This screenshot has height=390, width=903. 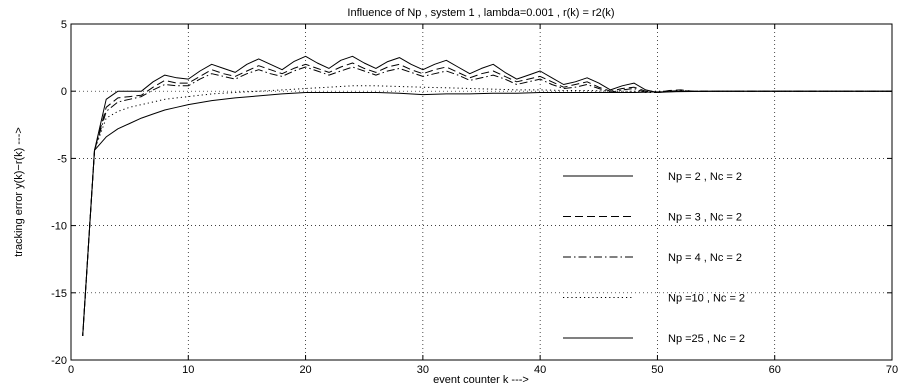 What do you see at coordinates (423, 370) in the screenshot?
I see `x-tick-label: 30` at bounding box center [423, 370].